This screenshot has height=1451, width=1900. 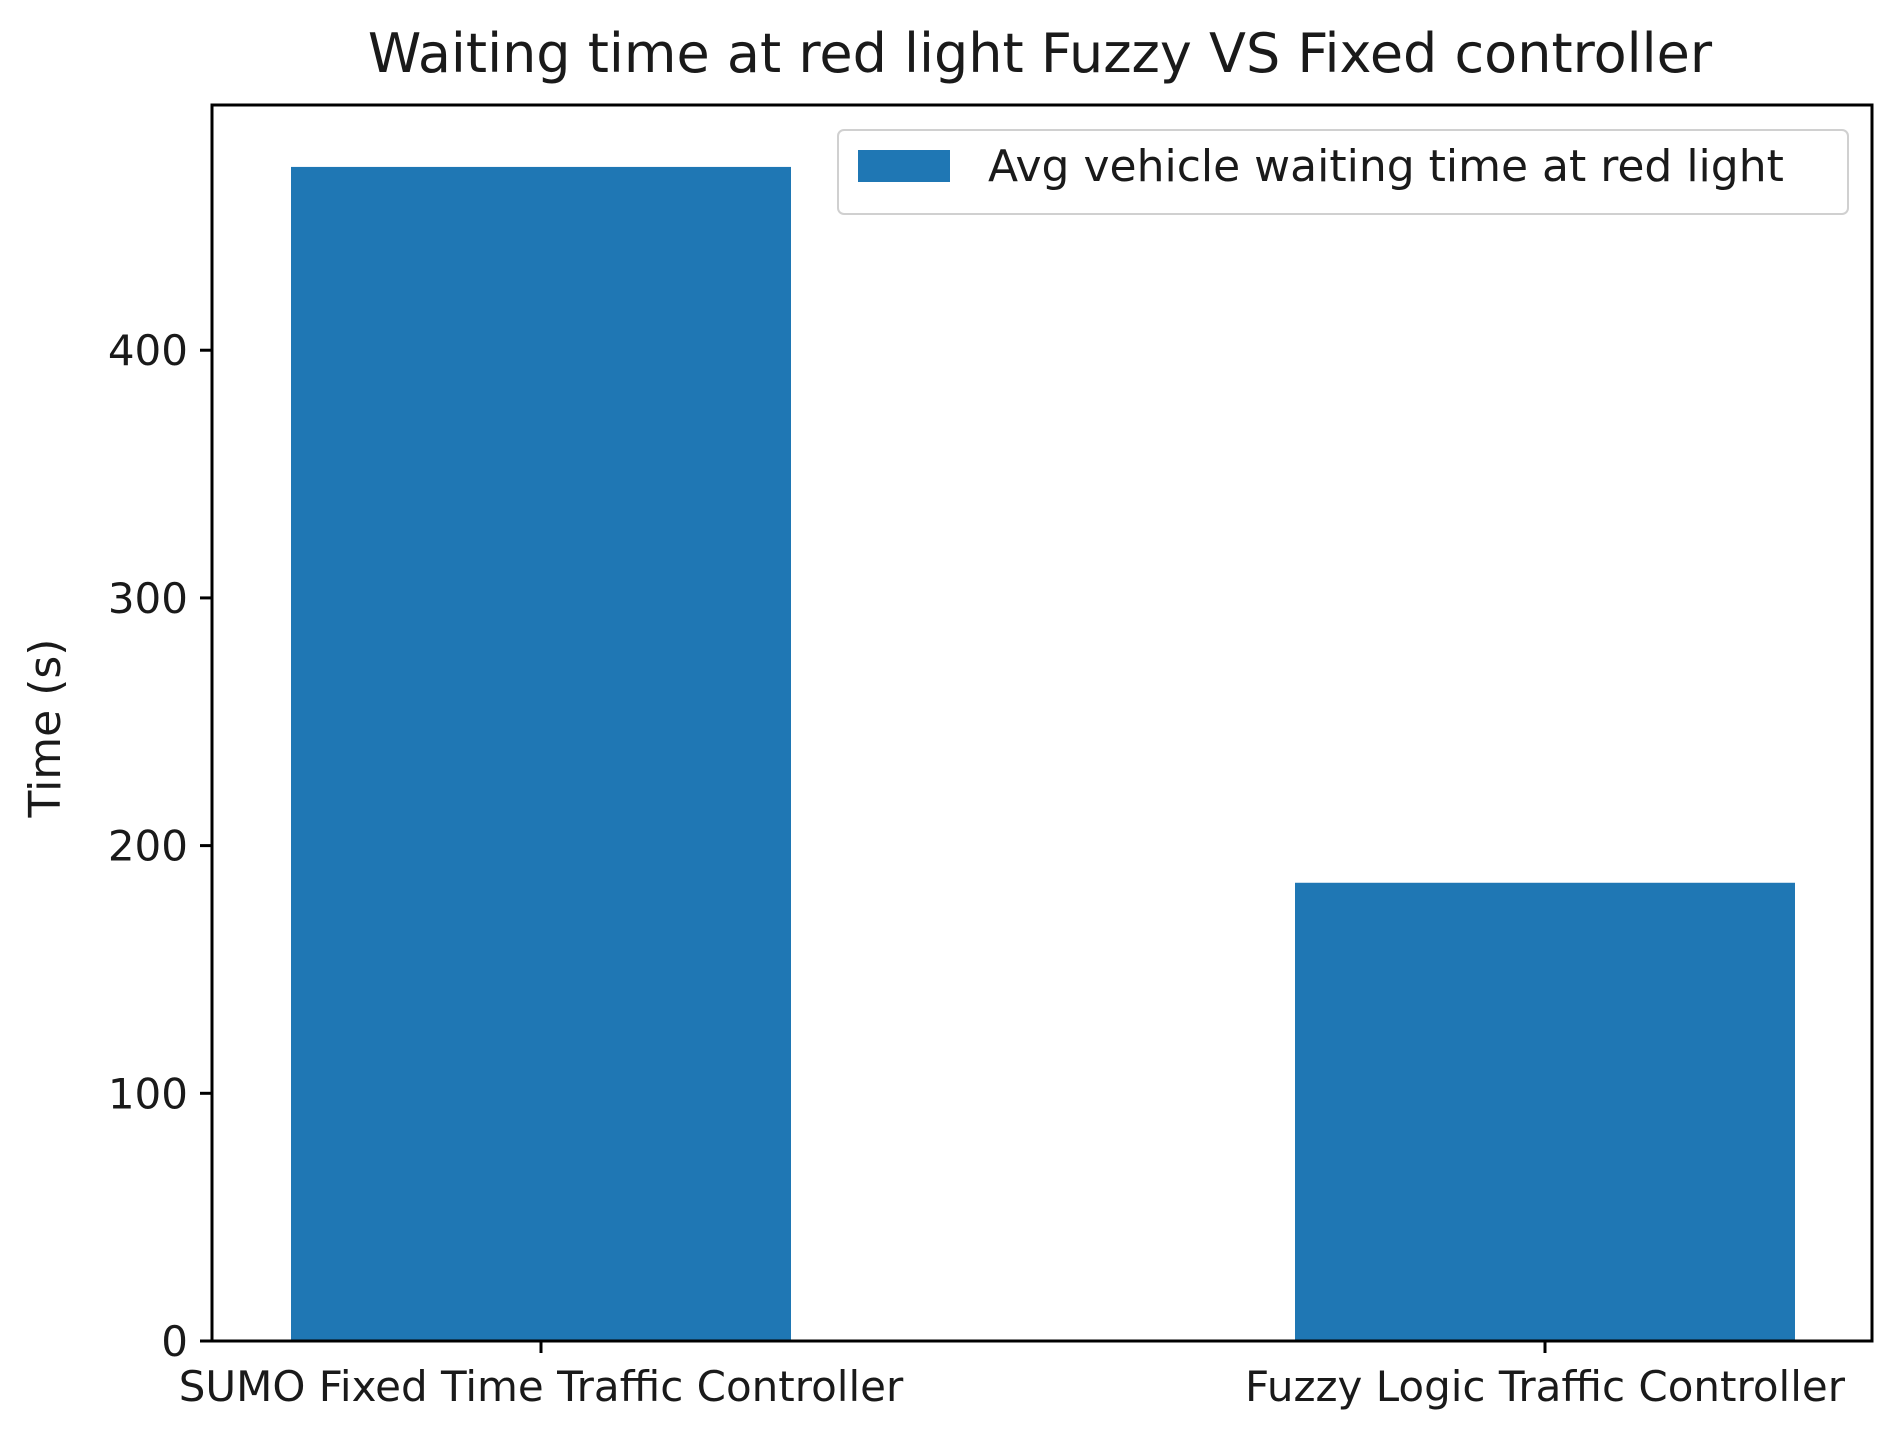 What do you see at coordinates (148, 846) in the screenshot?
I see `y-tick-label: 200` at bounding box center [148, 846].